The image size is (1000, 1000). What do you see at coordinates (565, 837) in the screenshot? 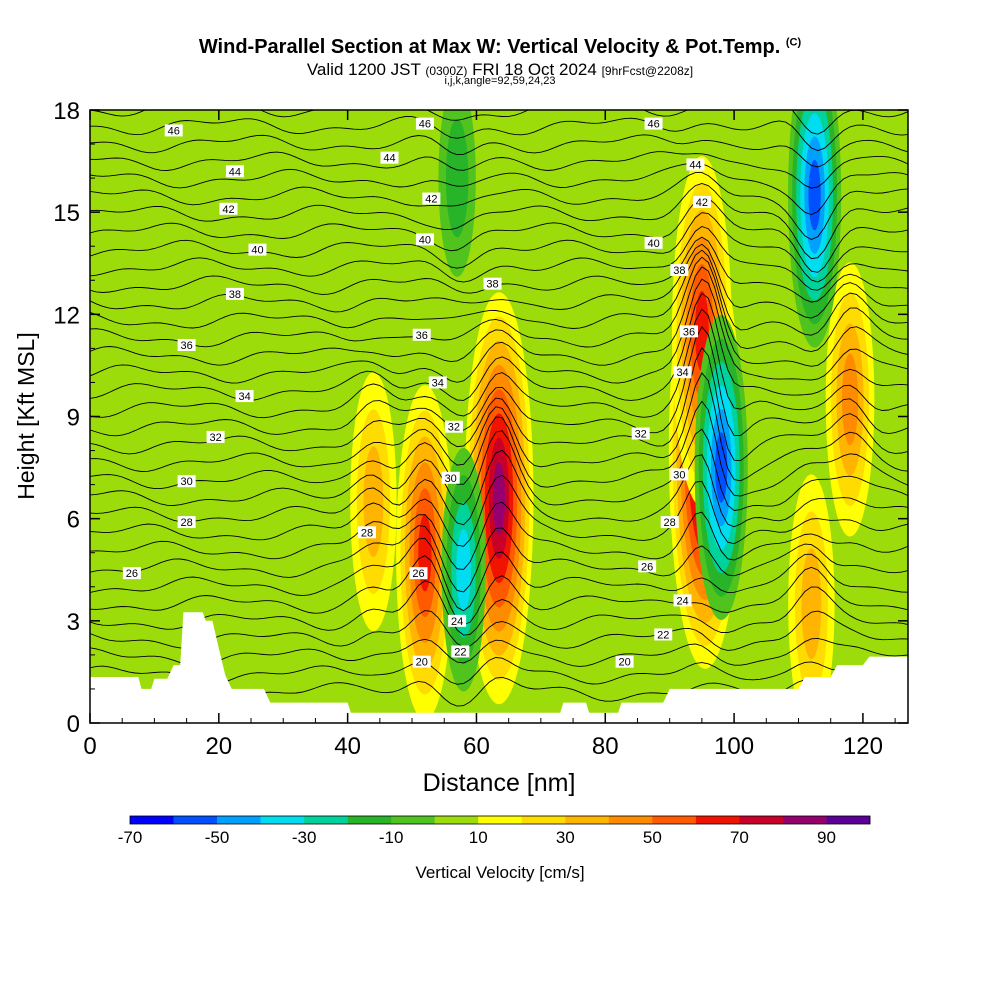
I see `colorbar-tick-label: 30` at bounding box center [565, 837].